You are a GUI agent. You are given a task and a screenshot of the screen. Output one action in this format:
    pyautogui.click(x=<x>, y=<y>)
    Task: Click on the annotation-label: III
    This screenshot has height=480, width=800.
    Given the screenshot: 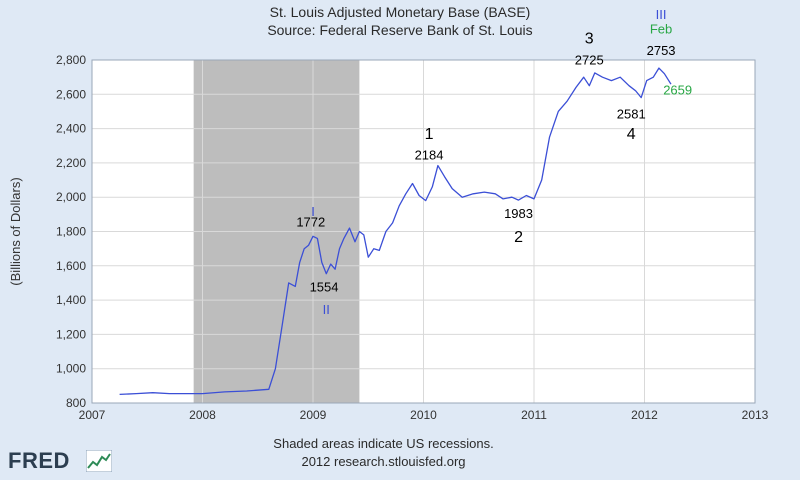 What is the action you would take?
    pyautogui.click(x=661, y=14)
    